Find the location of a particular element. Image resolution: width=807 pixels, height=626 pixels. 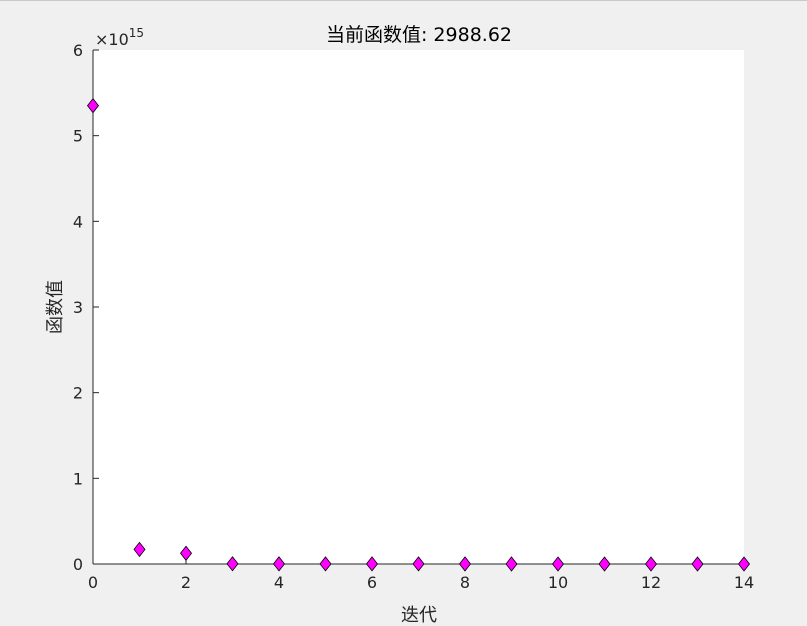

y-tick-label: 4 is located at coordinates (78, 221).